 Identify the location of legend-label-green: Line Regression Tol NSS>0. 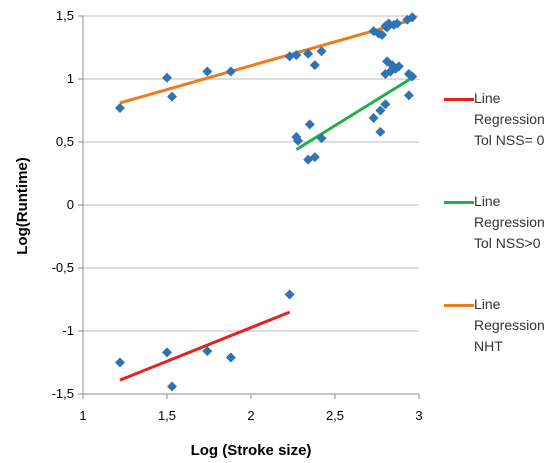
(509, 222).